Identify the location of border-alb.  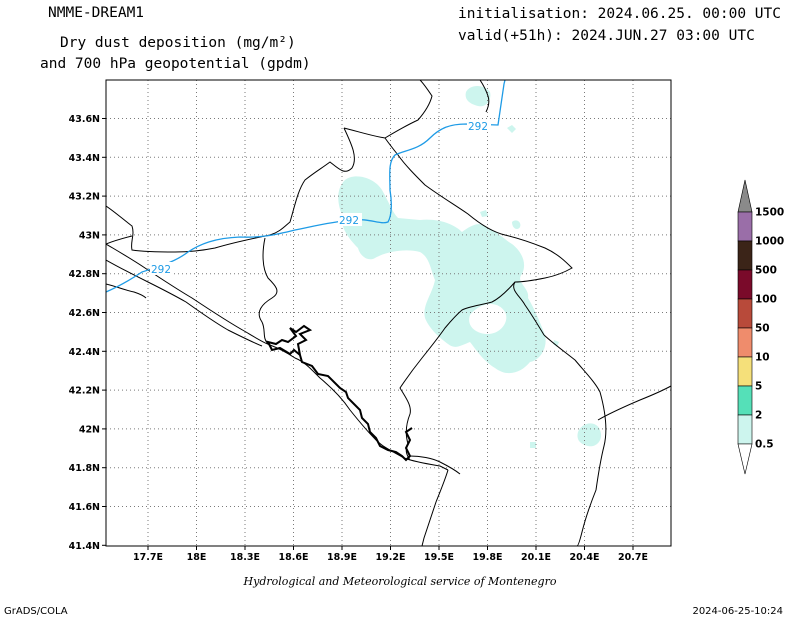
(457, 371).